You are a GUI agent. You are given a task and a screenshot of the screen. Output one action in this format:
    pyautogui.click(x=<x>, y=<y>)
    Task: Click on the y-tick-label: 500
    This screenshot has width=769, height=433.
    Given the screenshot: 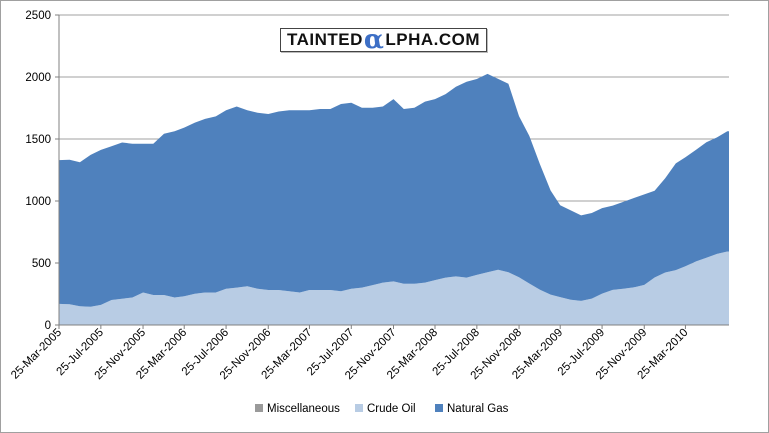 What is the action you would take?
    pyautogui.click(x=41, y=264)
    